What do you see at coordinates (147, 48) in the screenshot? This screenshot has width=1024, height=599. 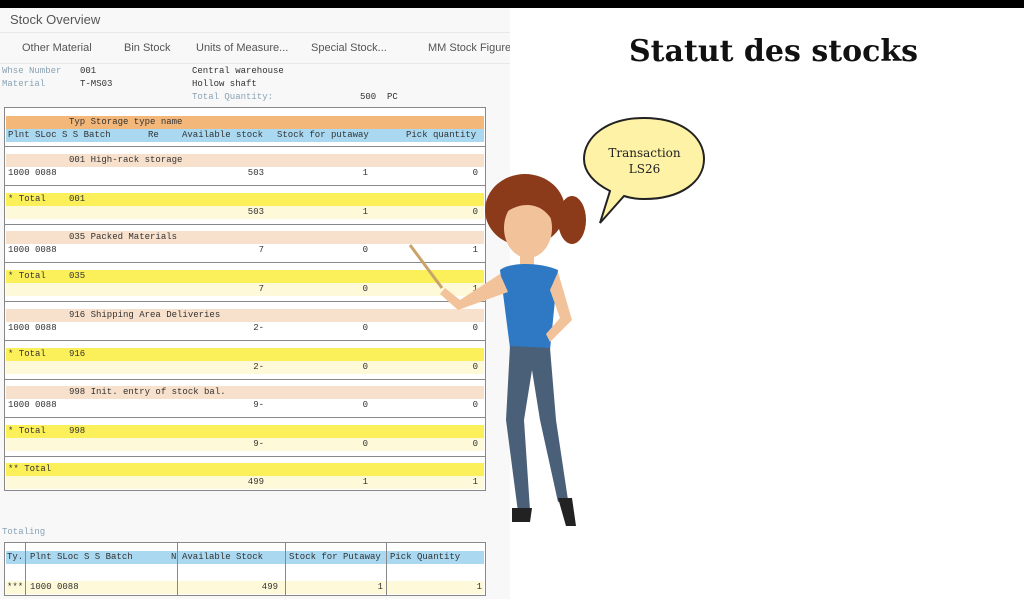 I see `bin-stock-button: Bin Stock` at bounding box center [147, 48].